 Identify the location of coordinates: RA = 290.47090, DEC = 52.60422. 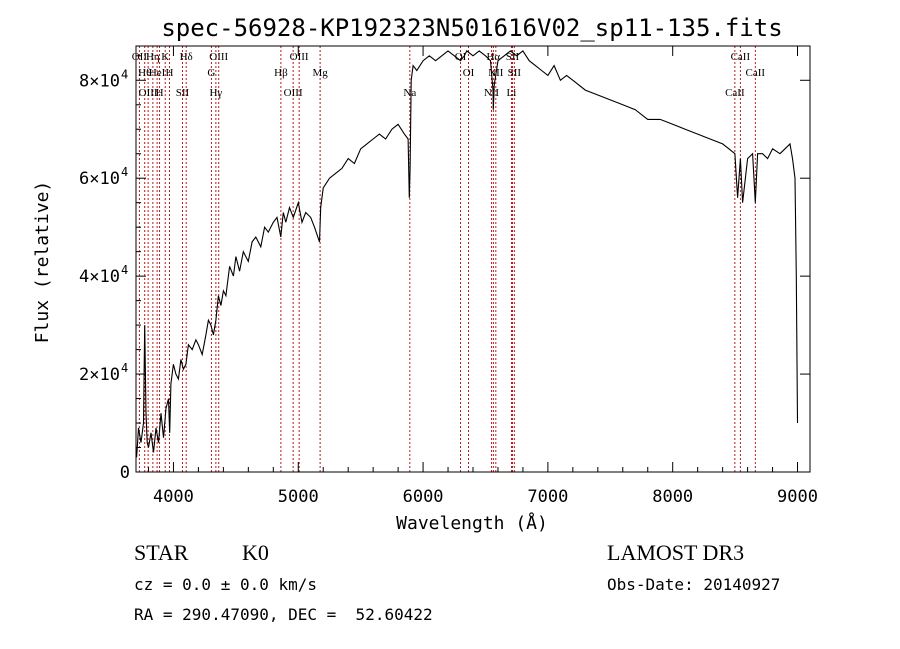
(283, 614).